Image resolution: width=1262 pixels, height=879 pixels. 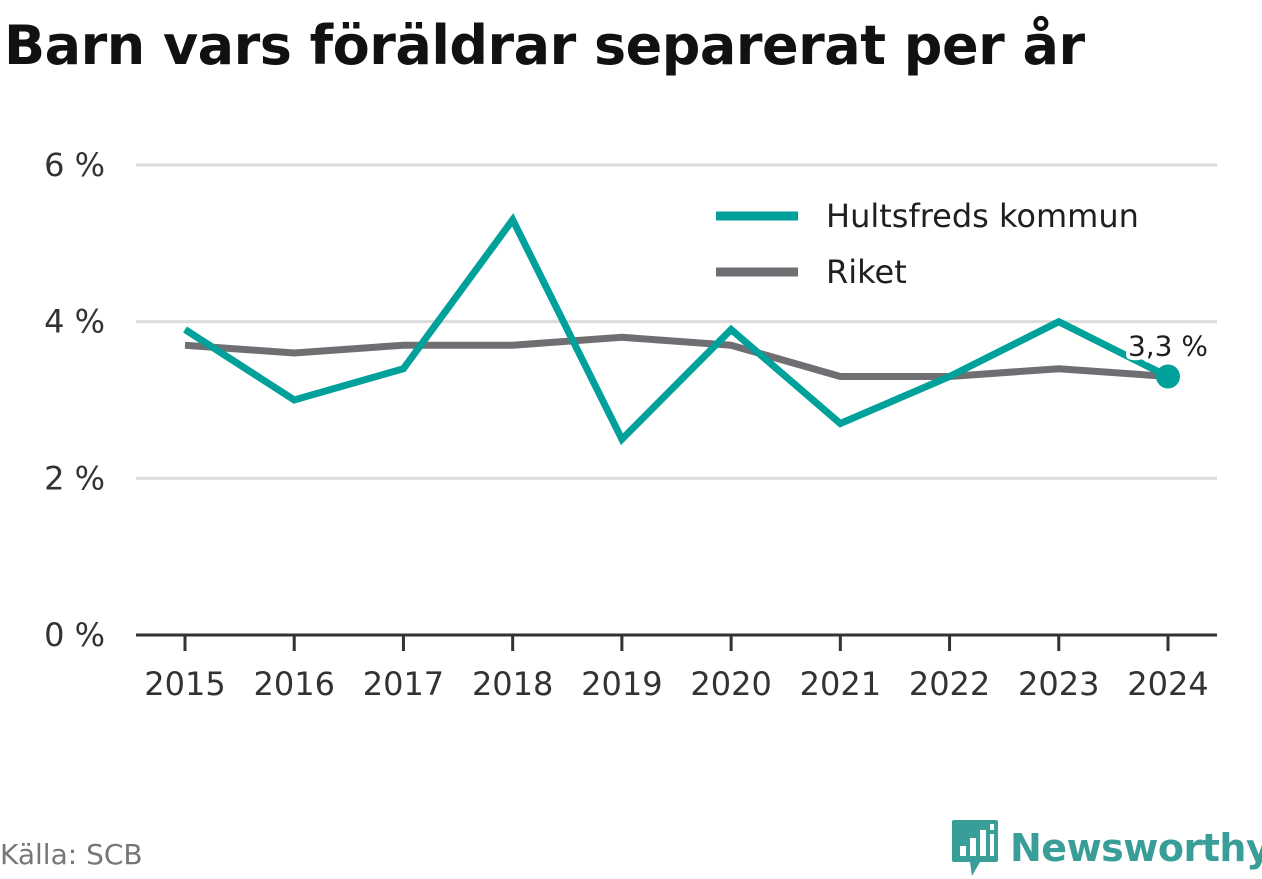 I want to click on y-tick-label: 6 %, so click(x=74, y=165).